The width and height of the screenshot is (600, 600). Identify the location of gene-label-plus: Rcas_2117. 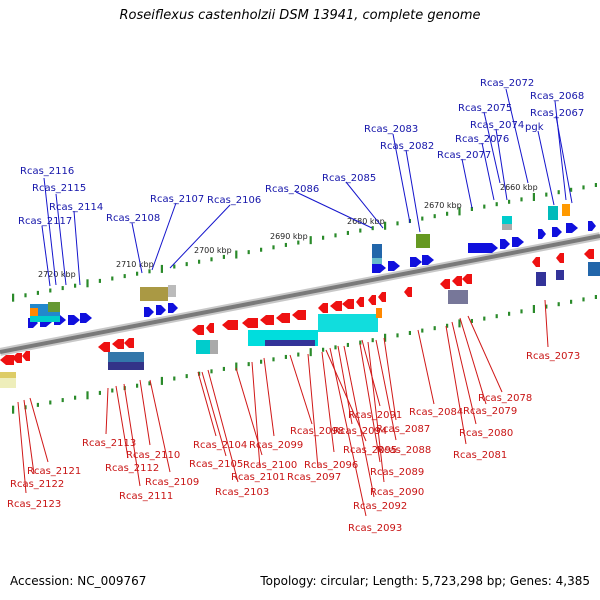
(45, 221).